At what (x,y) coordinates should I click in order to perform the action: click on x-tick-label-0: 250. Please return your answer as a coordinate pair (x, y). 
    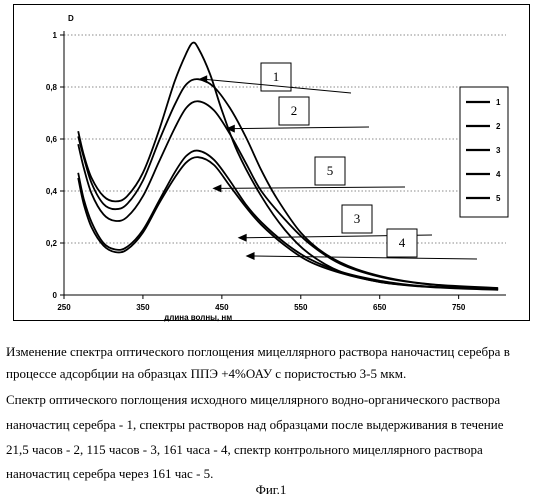
    Looking at the image, I should click on (64, 307).